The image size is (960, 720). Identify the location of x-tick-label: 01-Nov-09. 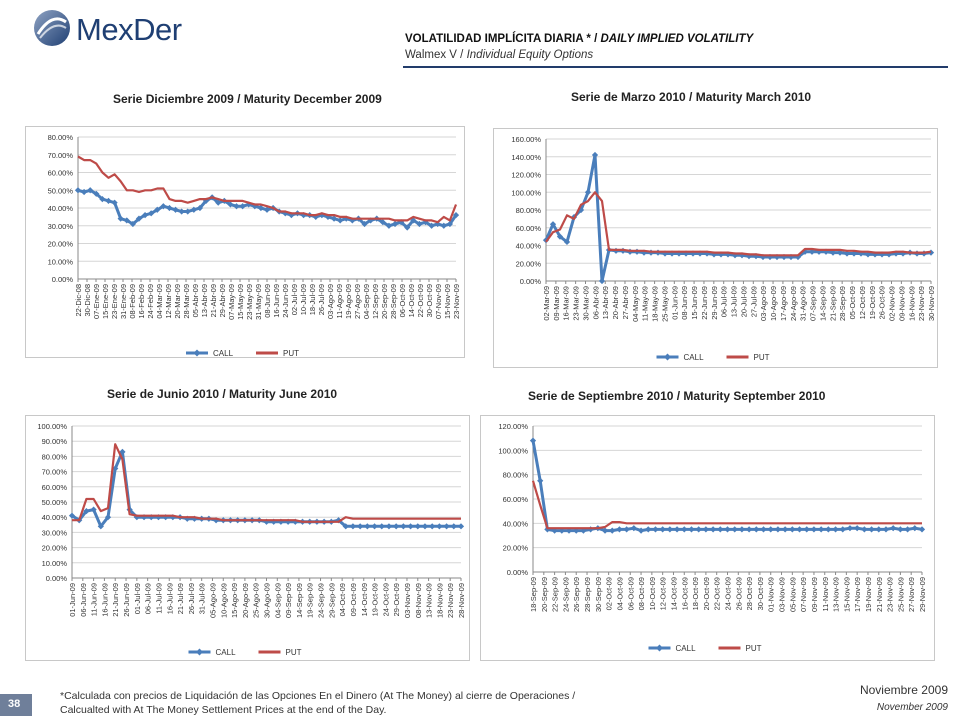
(771, 594).